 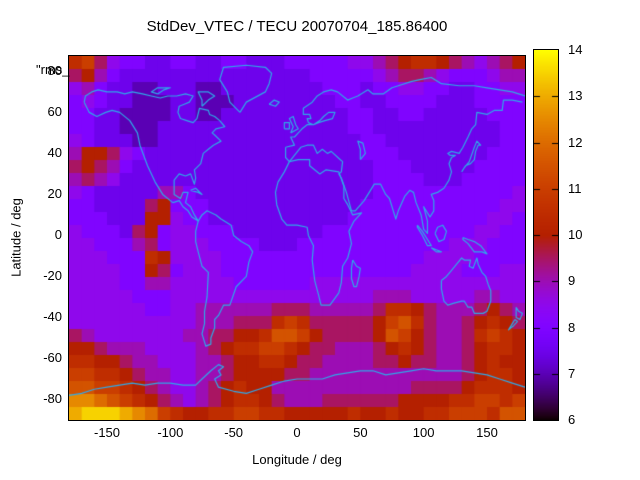 What do you see at coordinates (52, 358) in the screenshot?
I see `y-tick-label: -60` at bounding box center [52, 358].